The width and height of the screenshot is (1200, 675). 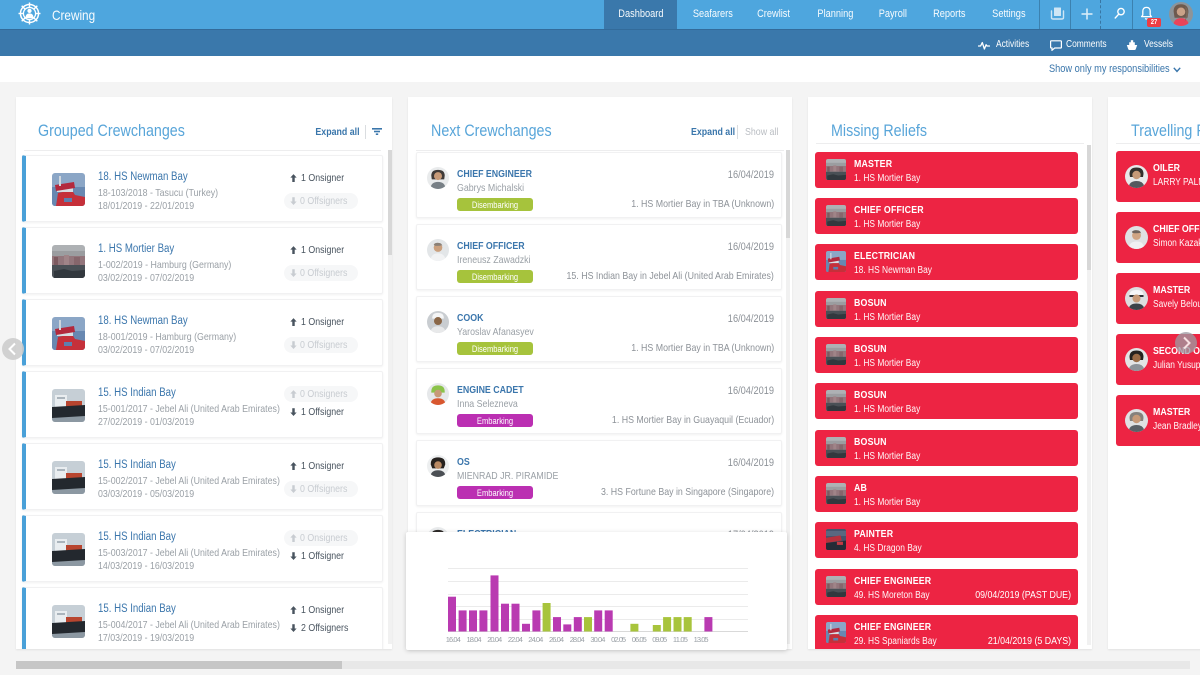 I want to click on svg-text: 28.04, so click(x=577, y=639).